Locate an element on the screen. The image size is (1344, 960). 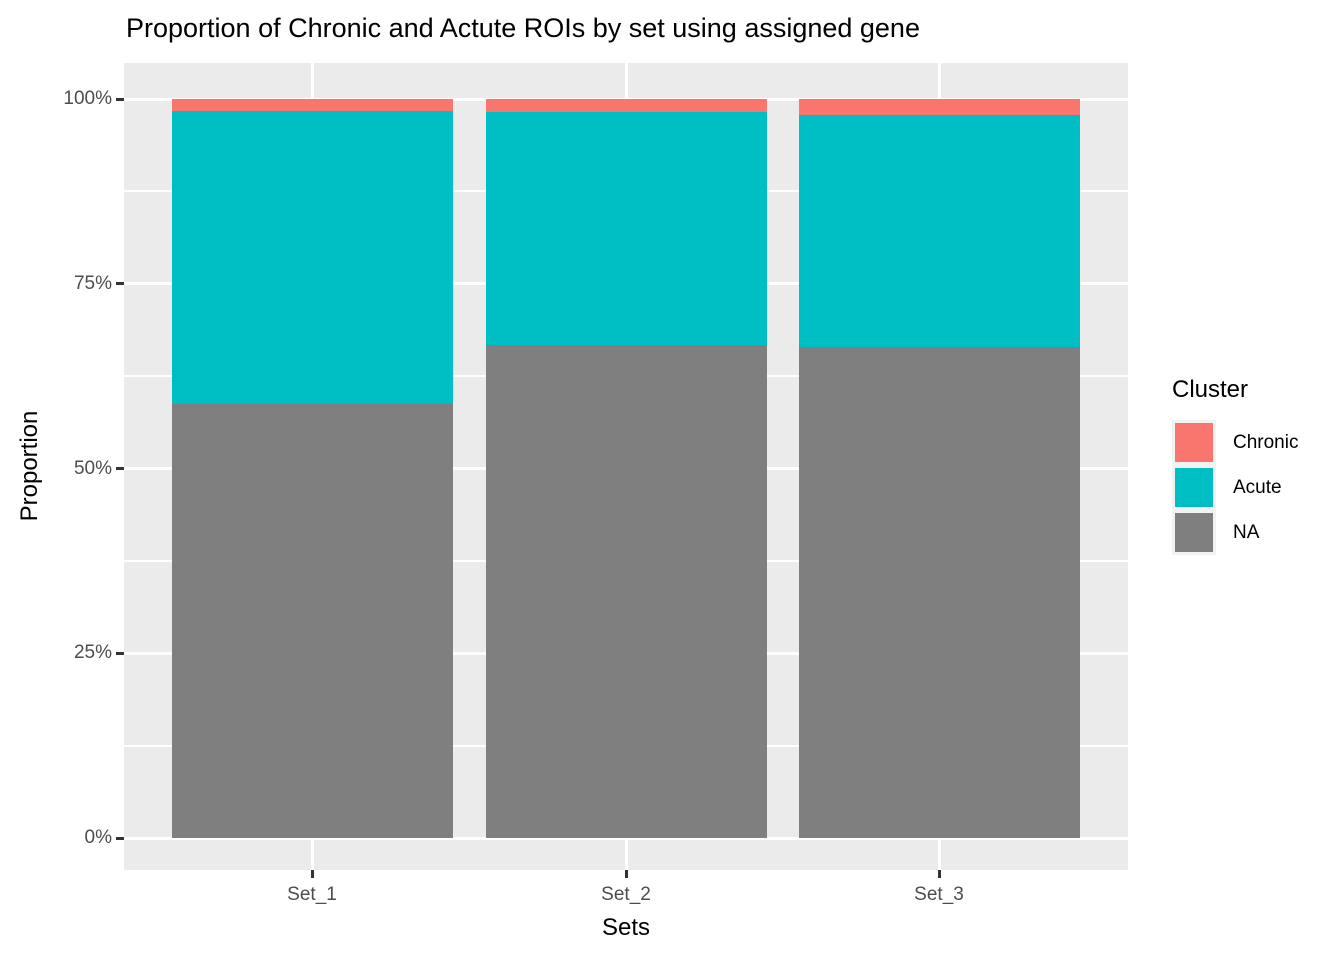
legend-key-na is located at coordinates (1194, 532).